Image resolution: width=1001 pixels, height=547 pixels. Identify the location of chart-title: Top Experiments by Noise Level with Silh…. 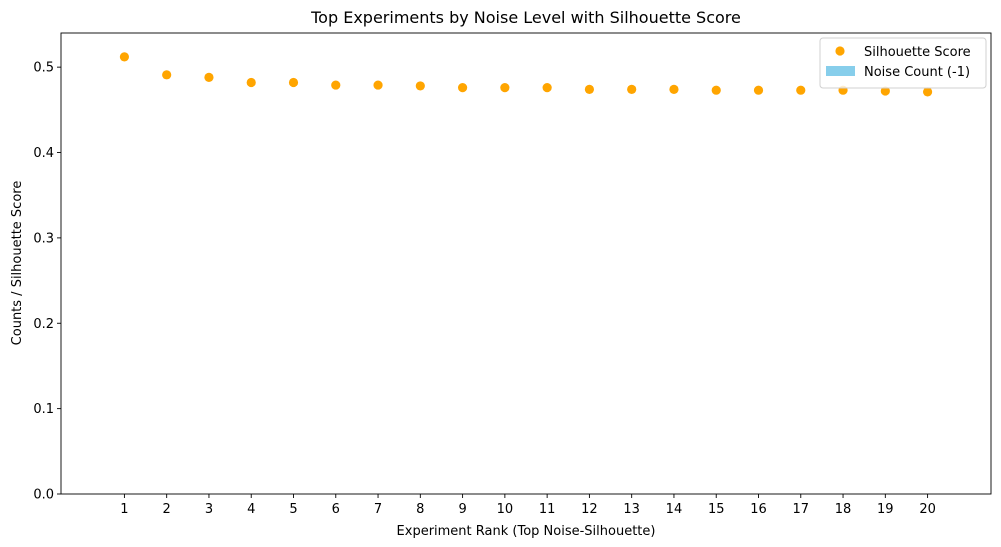
(525, 17).